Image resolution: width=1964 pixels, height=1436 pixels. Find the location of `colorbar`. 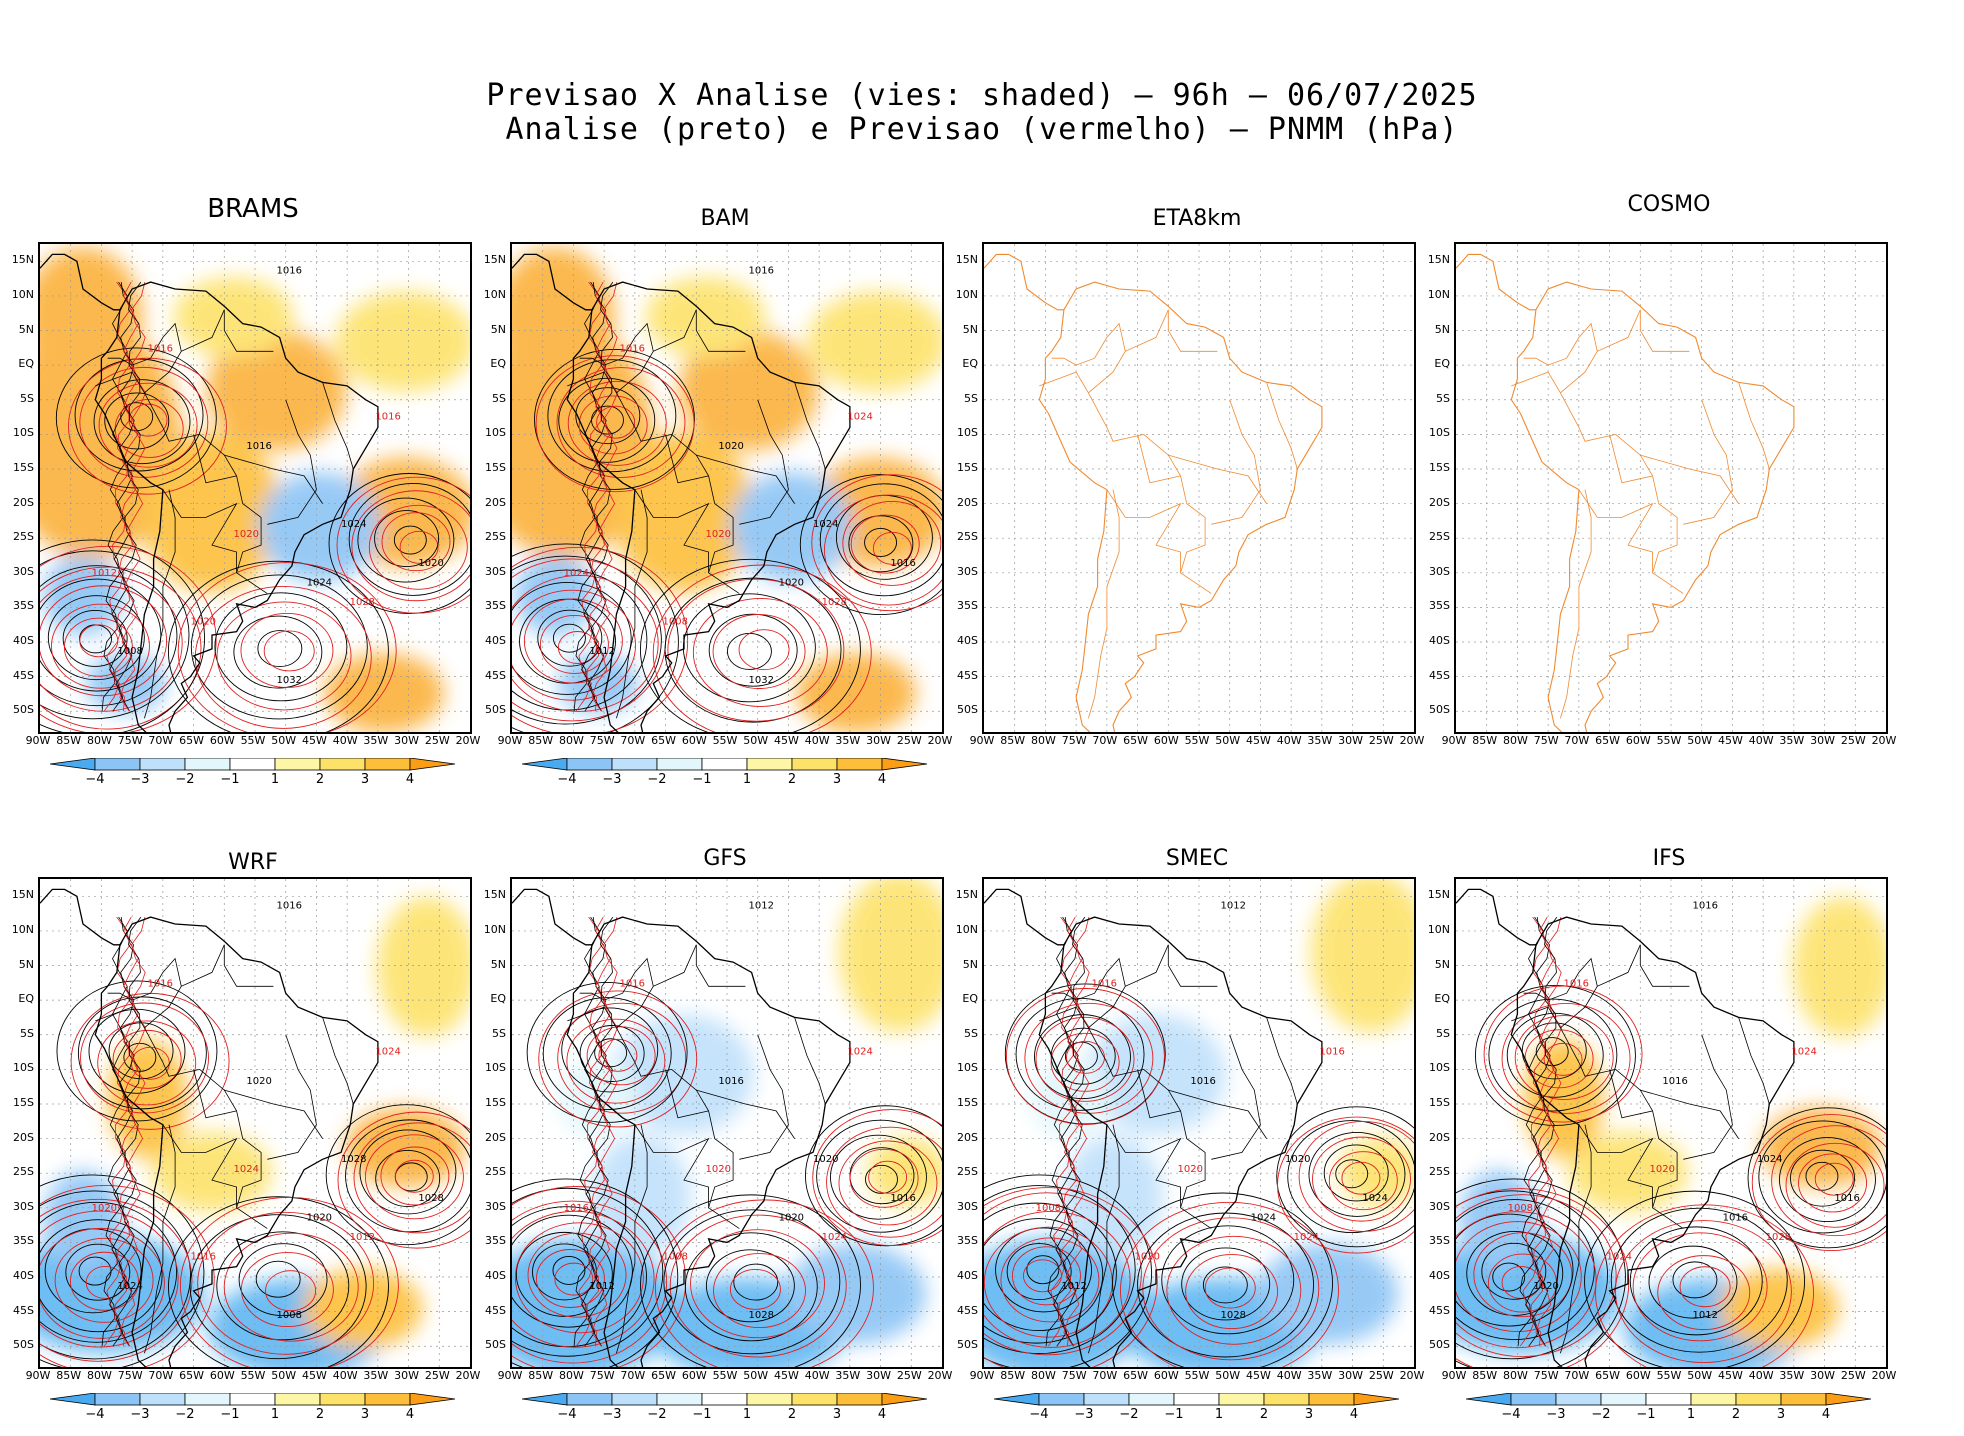

colorbar is located at coordinates (1669, 1399).